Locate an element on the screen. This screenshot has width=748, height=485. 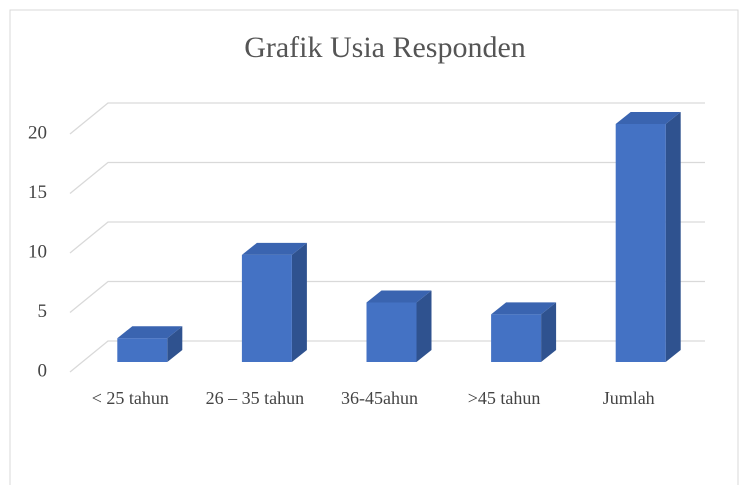
y-tick-label: 5 is located at coordinates (43, 311).